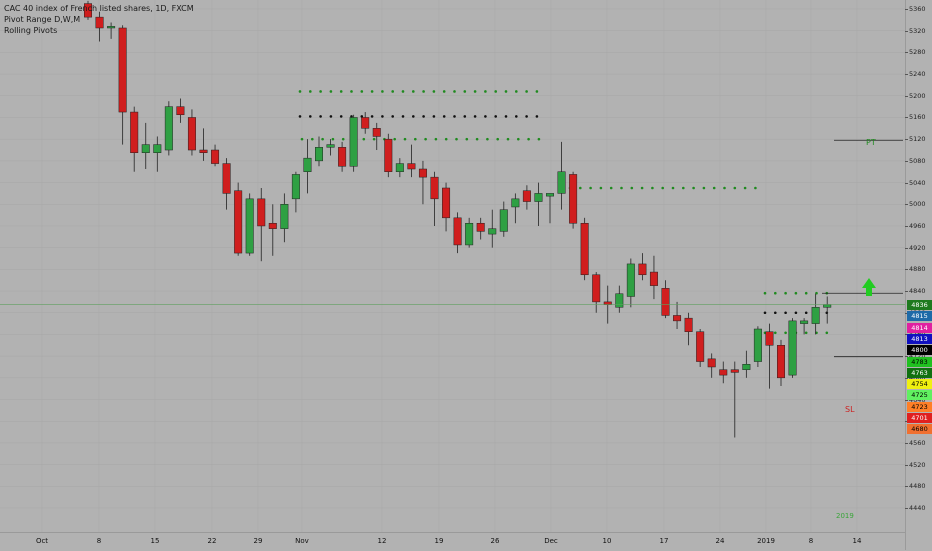 Image resolution: width=932 pixels, height=551 pixels. What do you see at coordinates (857, 541) in the screenshot?
I see `time-tick-label: 14` at bounding box center [857, 541].